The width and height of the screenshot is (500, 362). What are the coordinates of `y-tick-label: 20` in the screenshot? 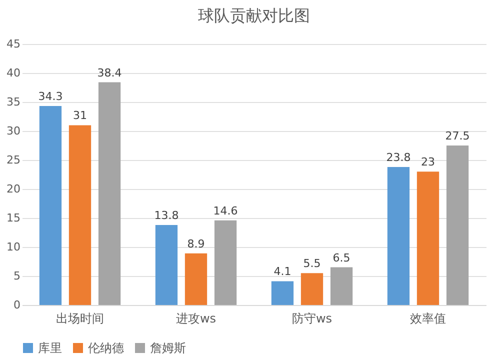 It's located at (13, 189).